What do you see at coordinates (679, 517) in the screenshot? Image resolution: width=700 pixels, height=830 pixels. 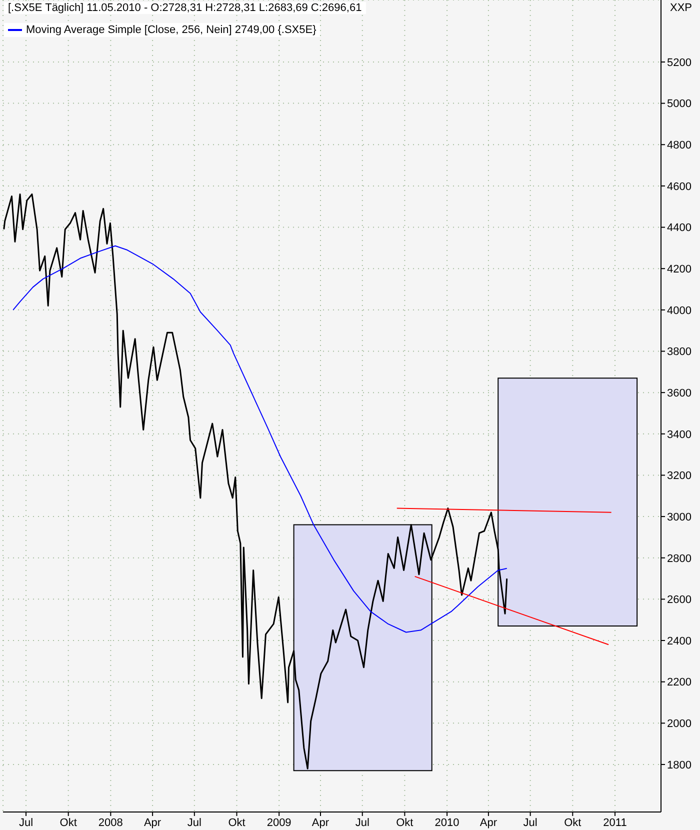 I see `y-tick-label: 3000` at bounding box center [679, 517].